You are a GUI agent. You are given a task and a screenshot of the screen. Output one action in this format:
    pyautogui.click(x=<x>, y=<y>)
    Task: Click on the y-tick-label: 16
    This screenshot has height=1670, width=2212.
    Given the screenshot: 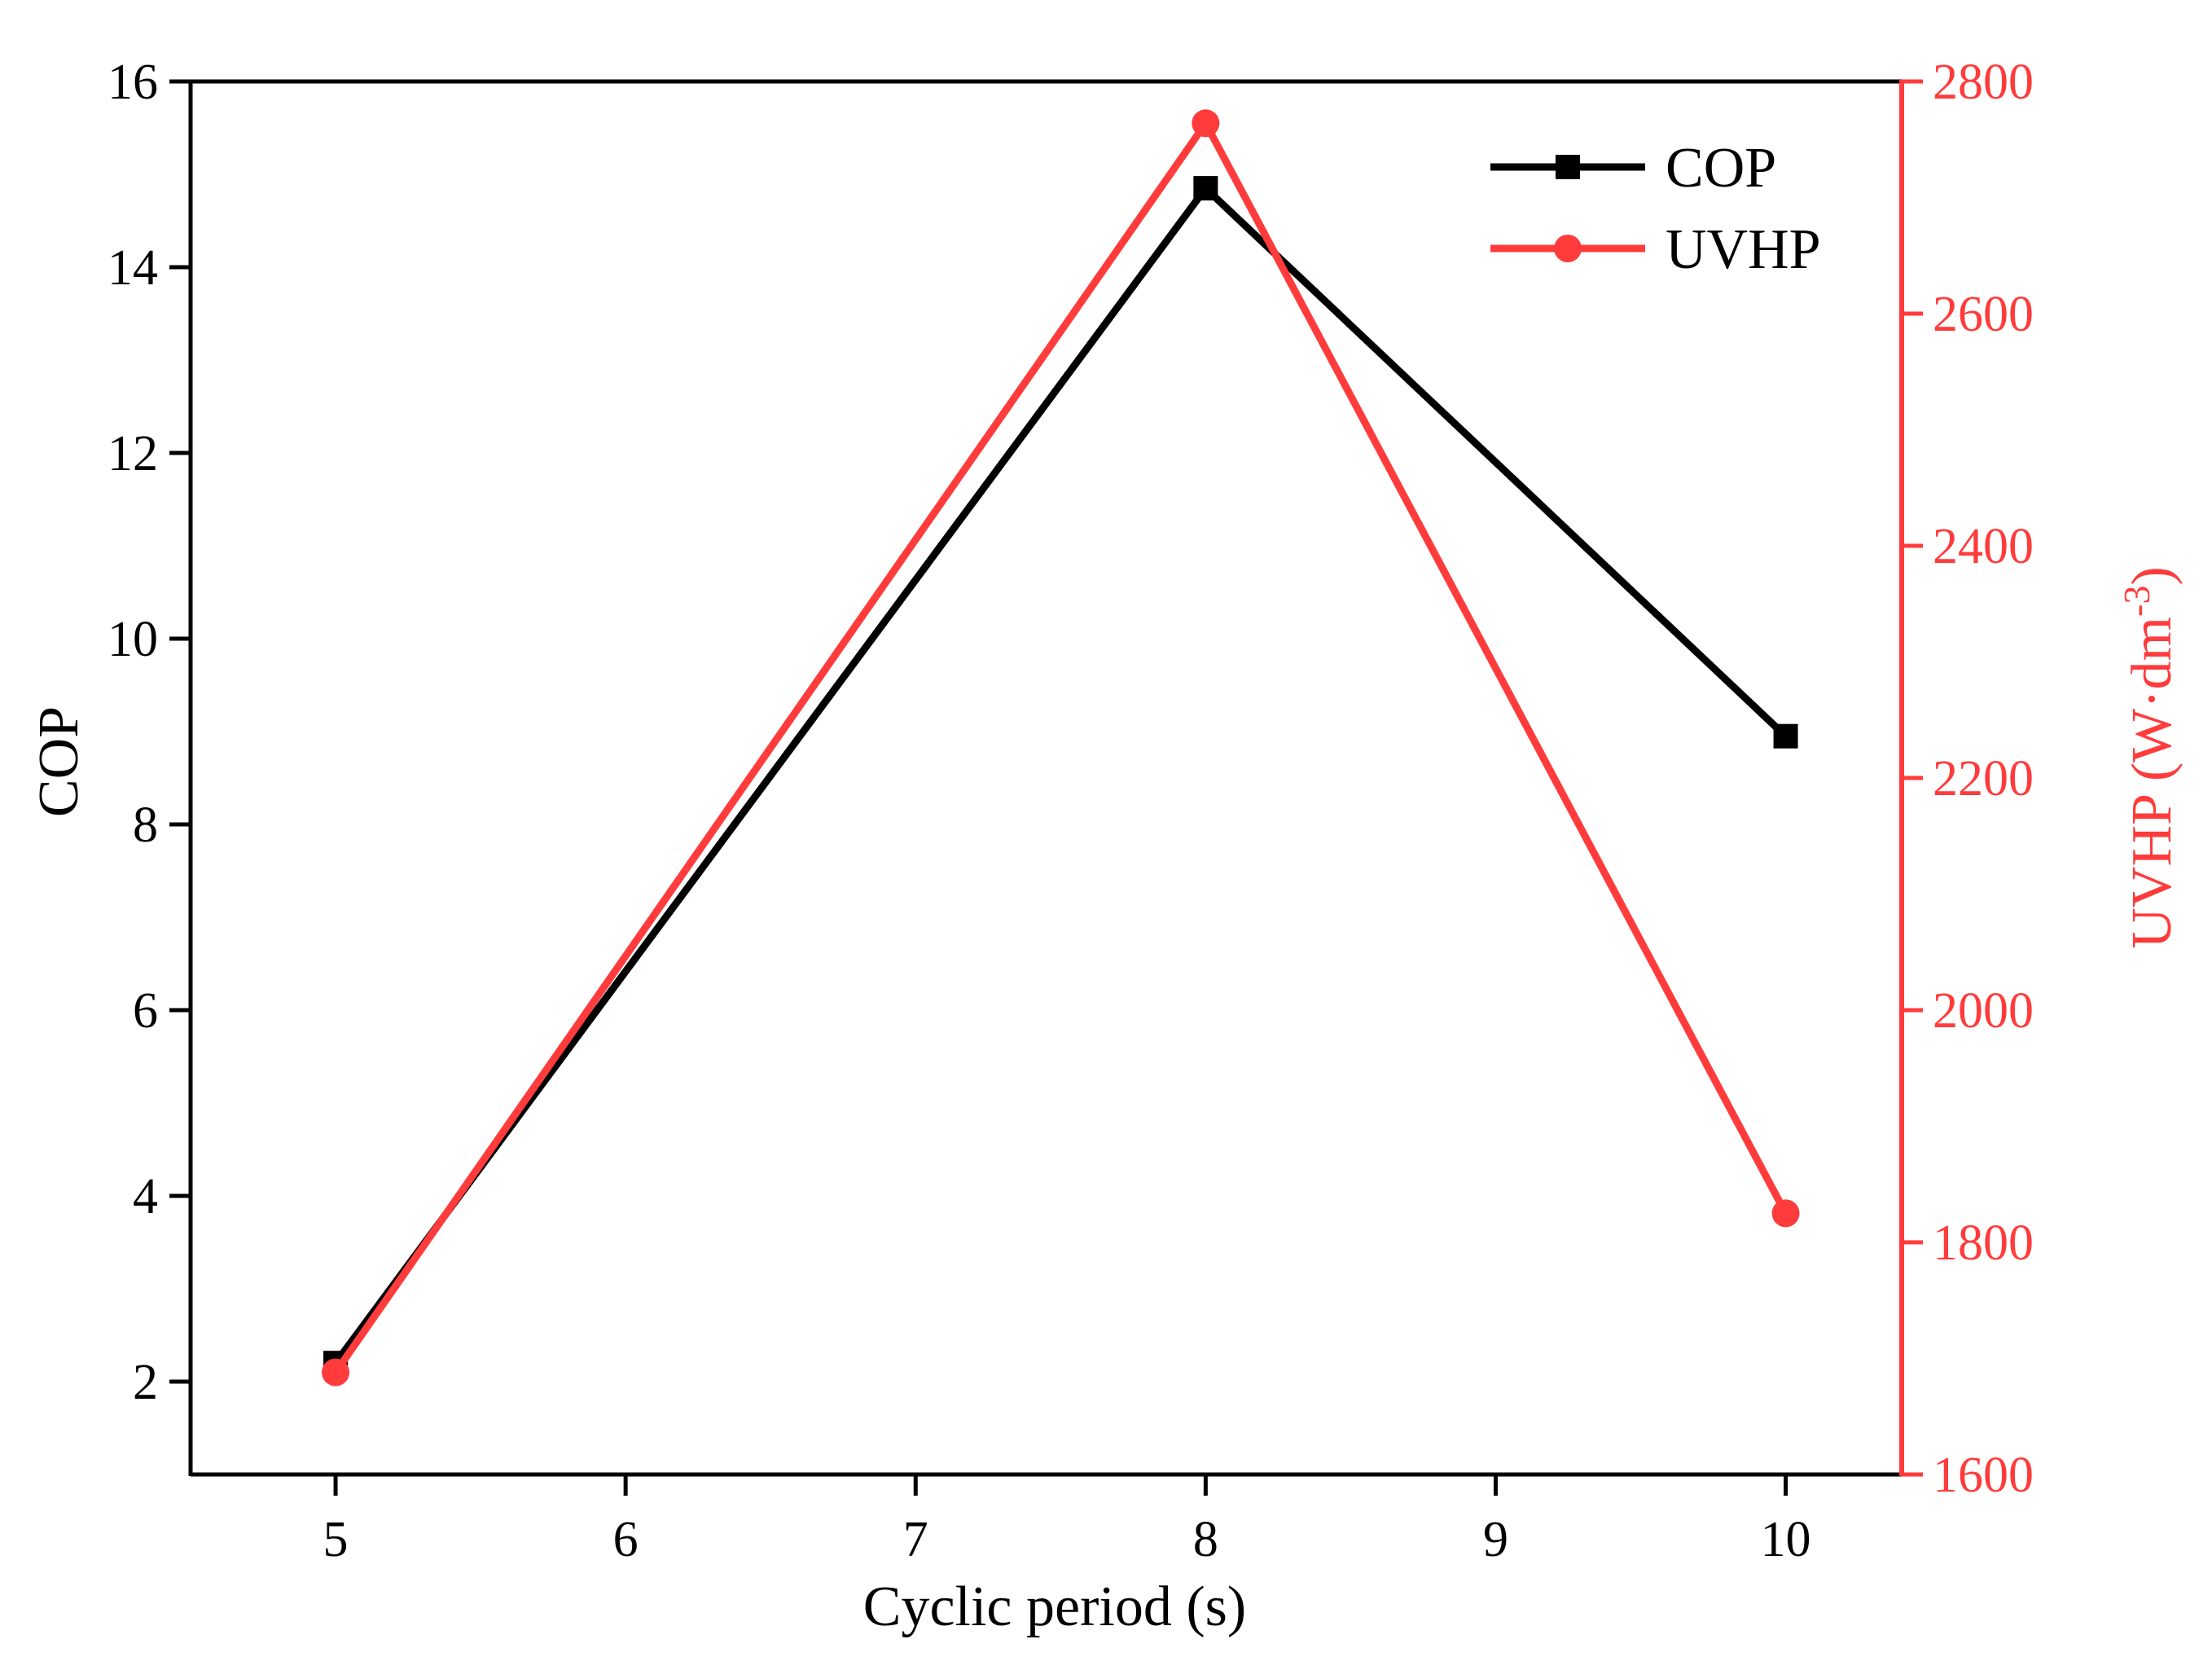 What is the action you would take?
    pyautogui.click(x=133, y=82)
    